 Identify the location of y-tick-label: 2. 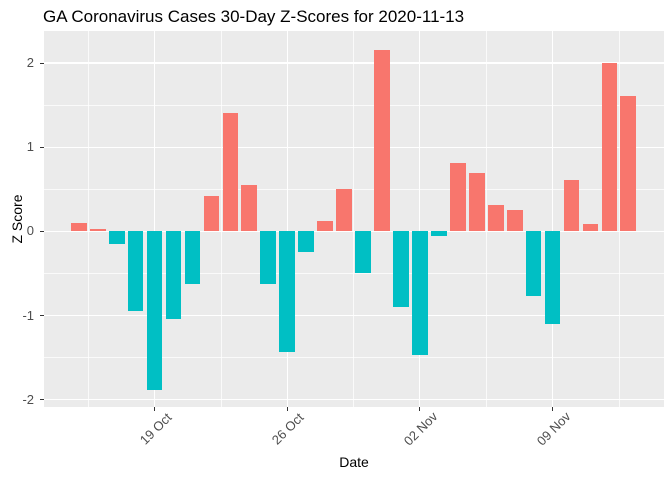
(30, 62).